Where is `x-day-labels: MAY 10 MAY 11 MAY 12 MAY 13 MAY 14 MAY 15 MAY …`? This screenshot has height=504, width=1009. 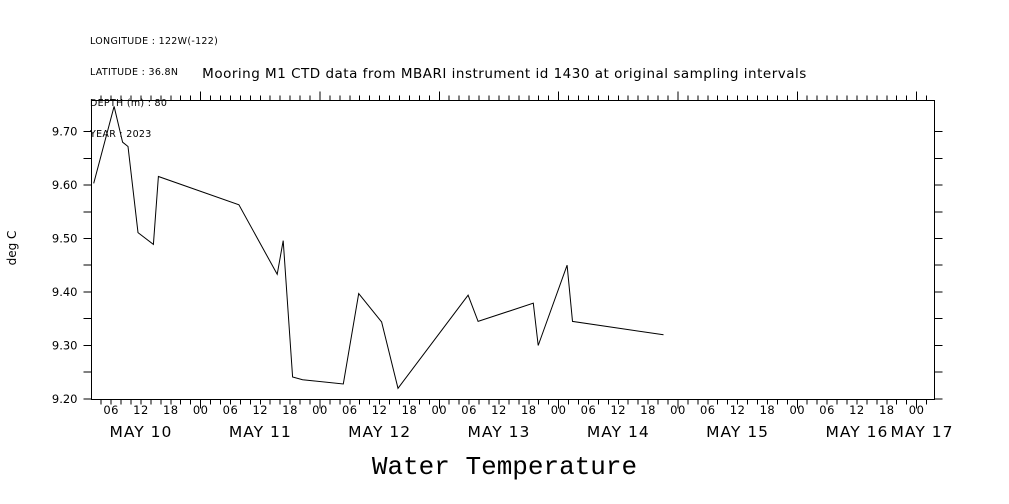
x-day-labels: MAY 10 MAY 11 MAY 12 MAY 13 MAY 14 MAY 15 MAY … is located at coordinates (532, 432).